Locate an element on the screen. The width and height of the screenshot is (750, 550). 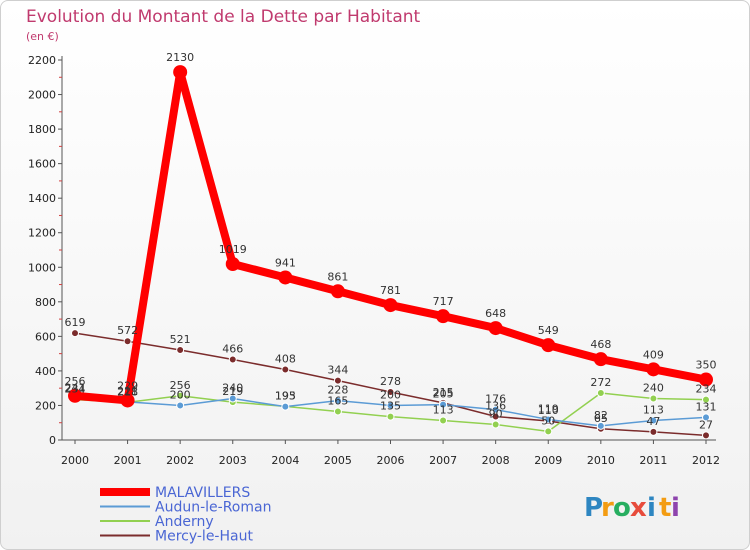
data-label: 234 is located at coordinates (75, 389).